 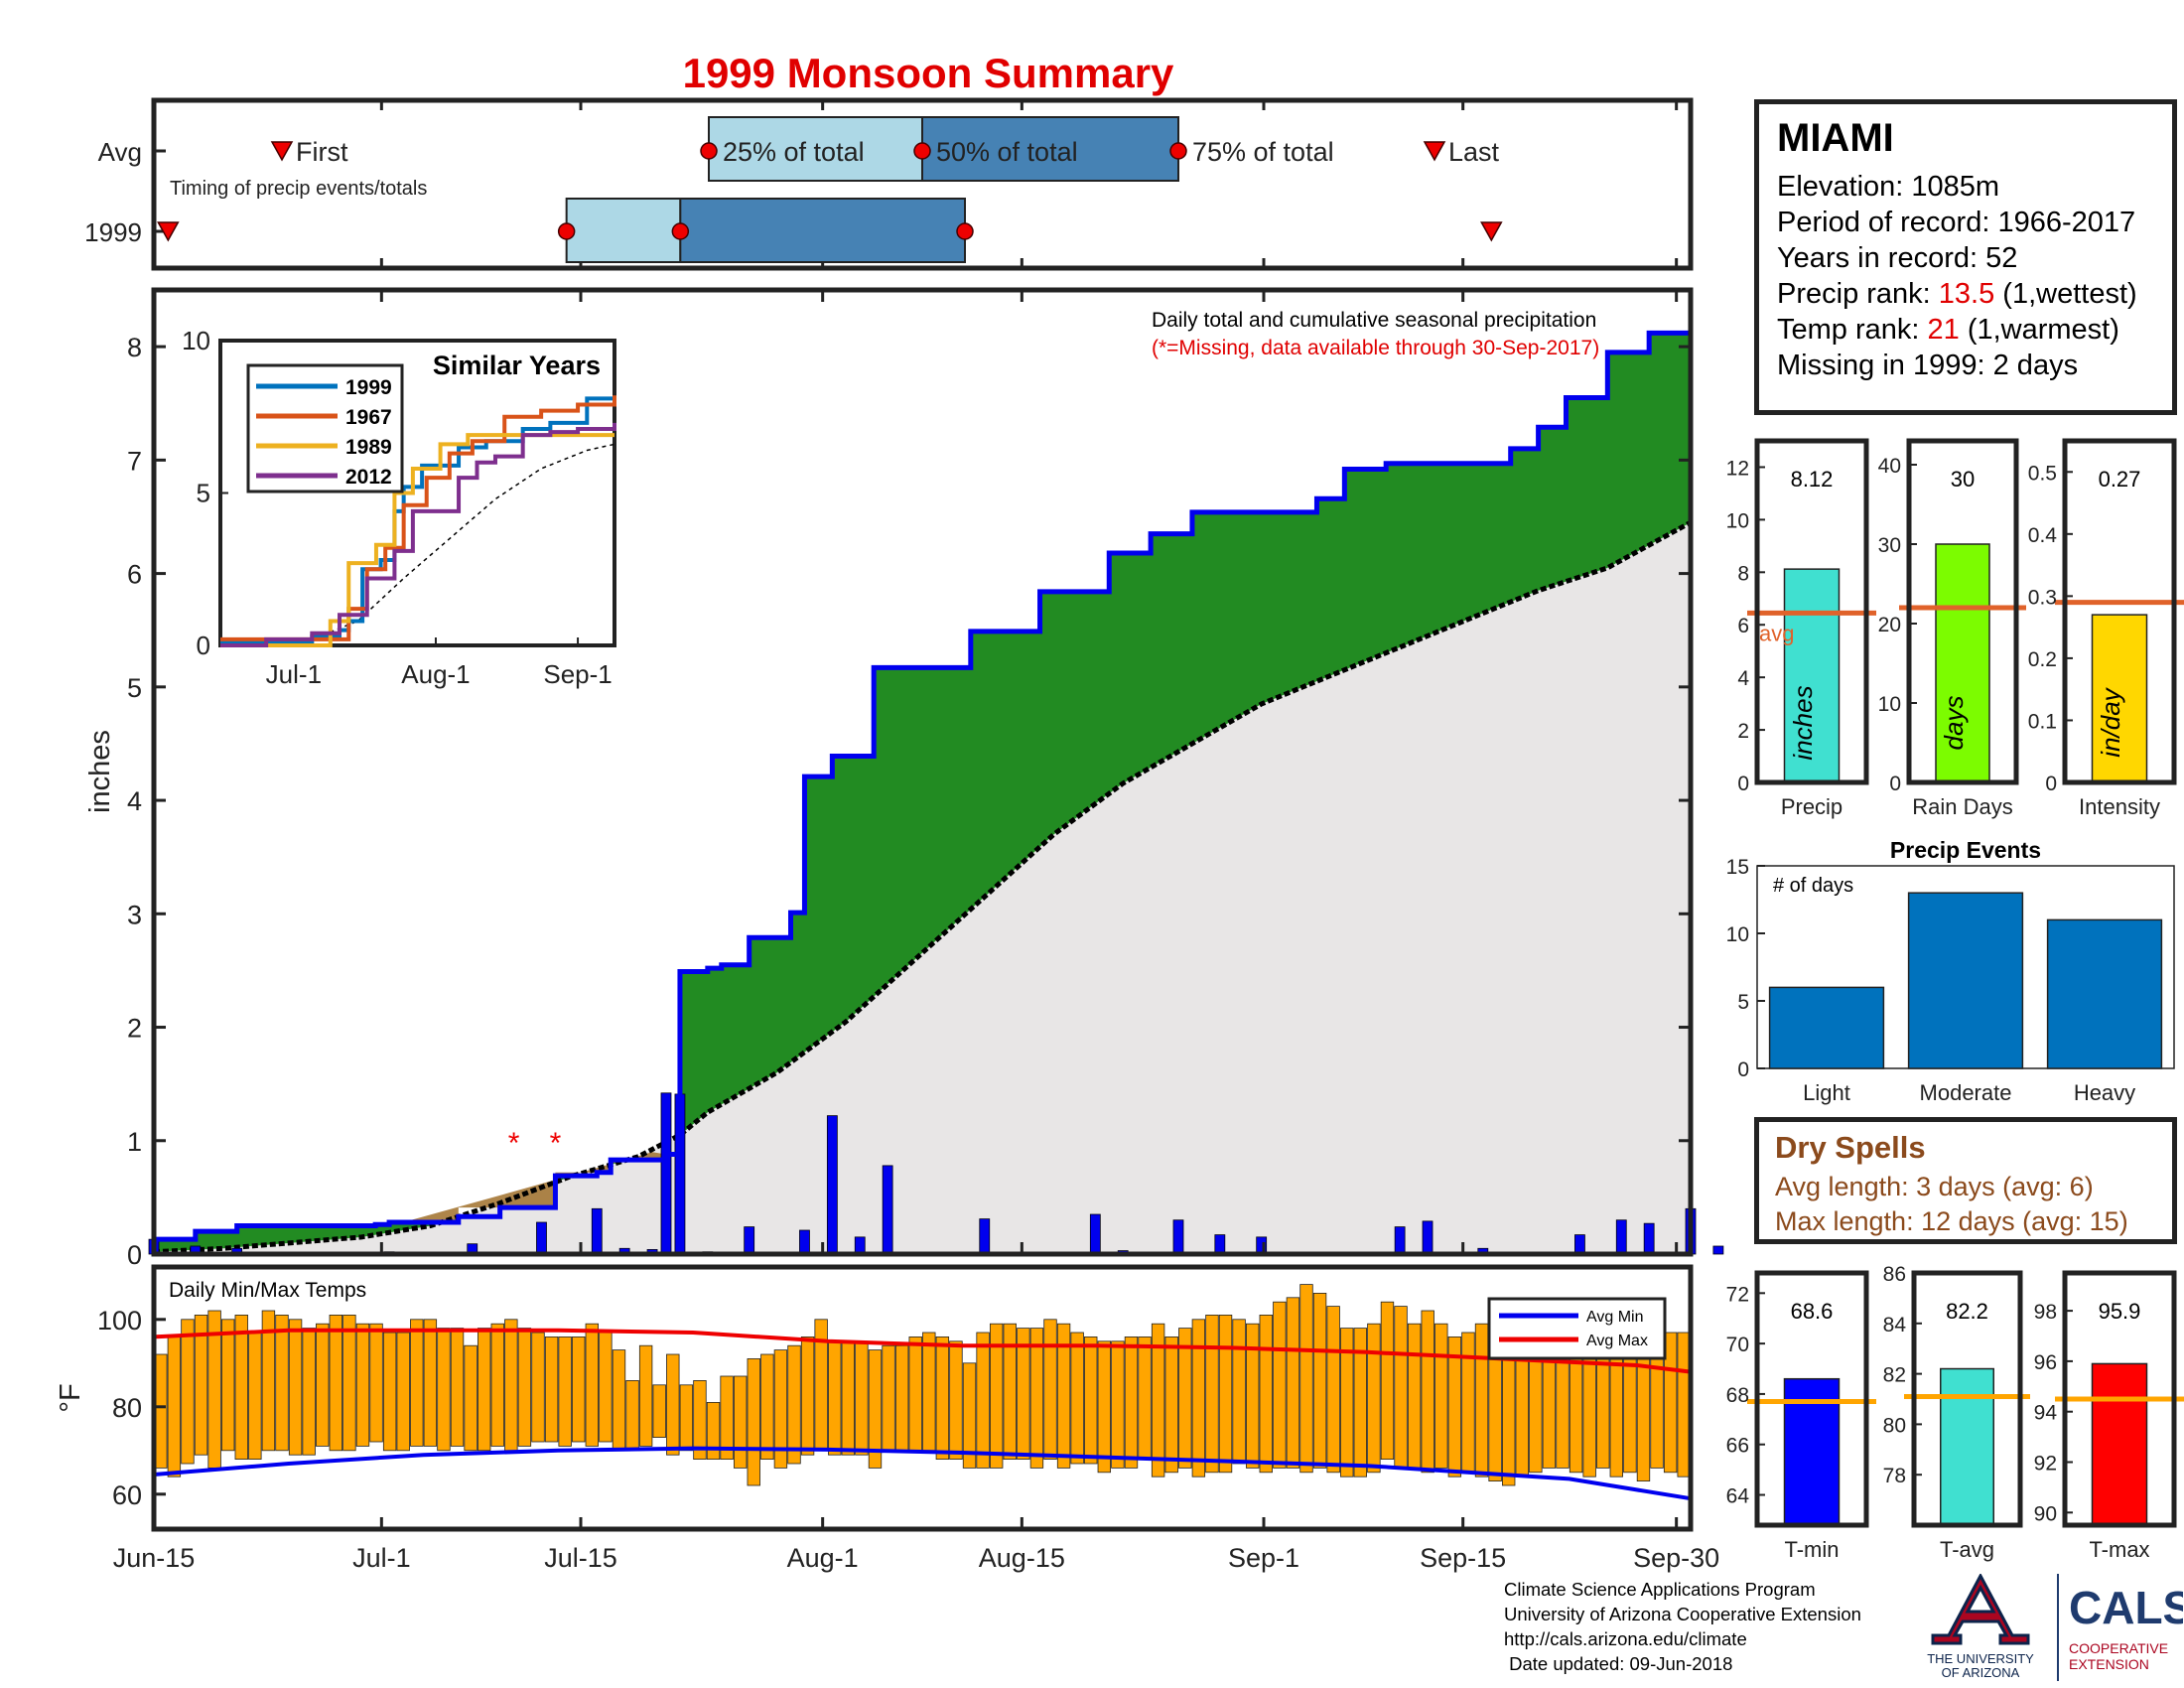 What do you see at coordinates (2119, 1549) in the screenshot?
I see `t_max-xlabel: T-max` at bounding box center [2119, 1549].